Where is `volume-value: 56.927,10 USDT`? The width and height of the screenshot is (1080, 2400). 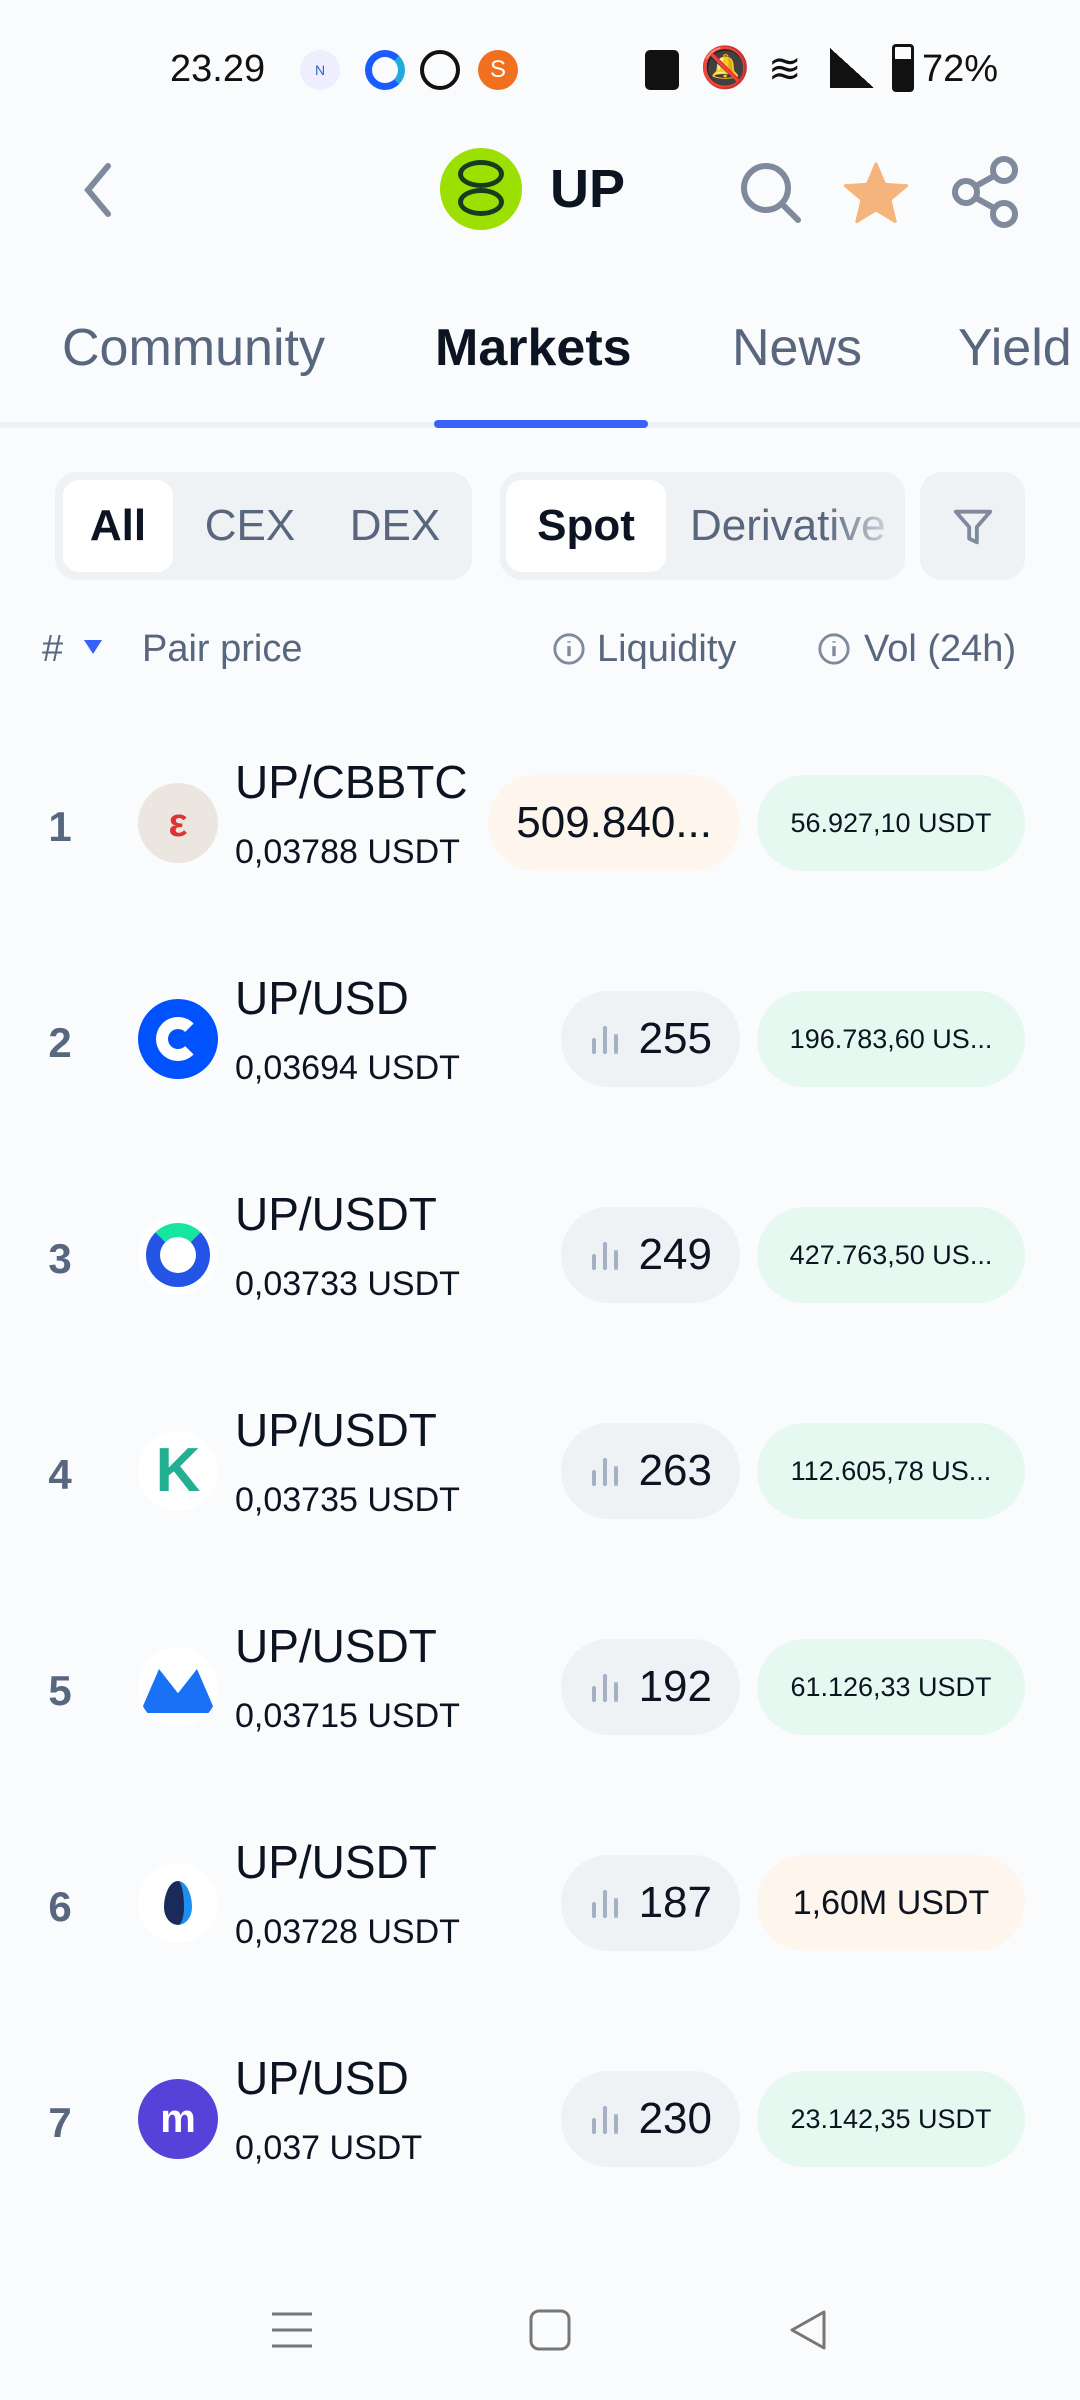
volume-value: 56.927,10 USDT is located at coordinates (891, 822).